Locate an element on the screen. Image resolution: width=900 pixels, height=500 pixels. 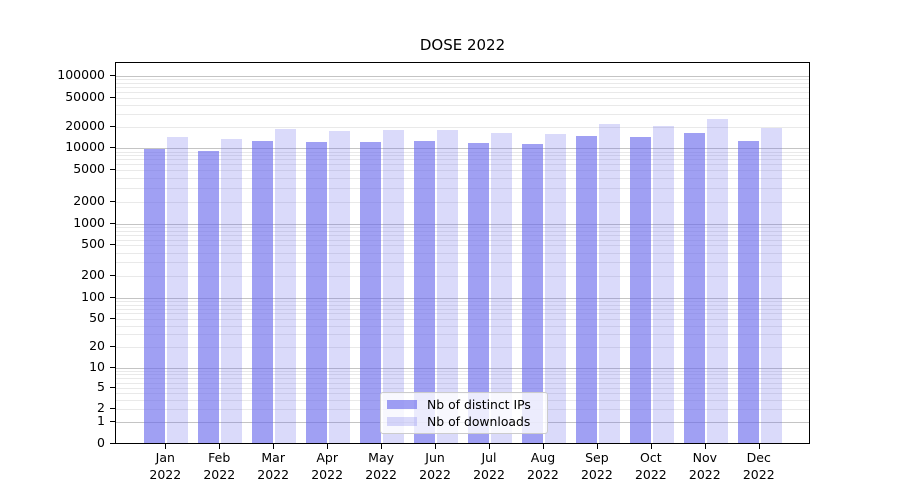
bar-downloads-apr is located at coordinates (340, 287).